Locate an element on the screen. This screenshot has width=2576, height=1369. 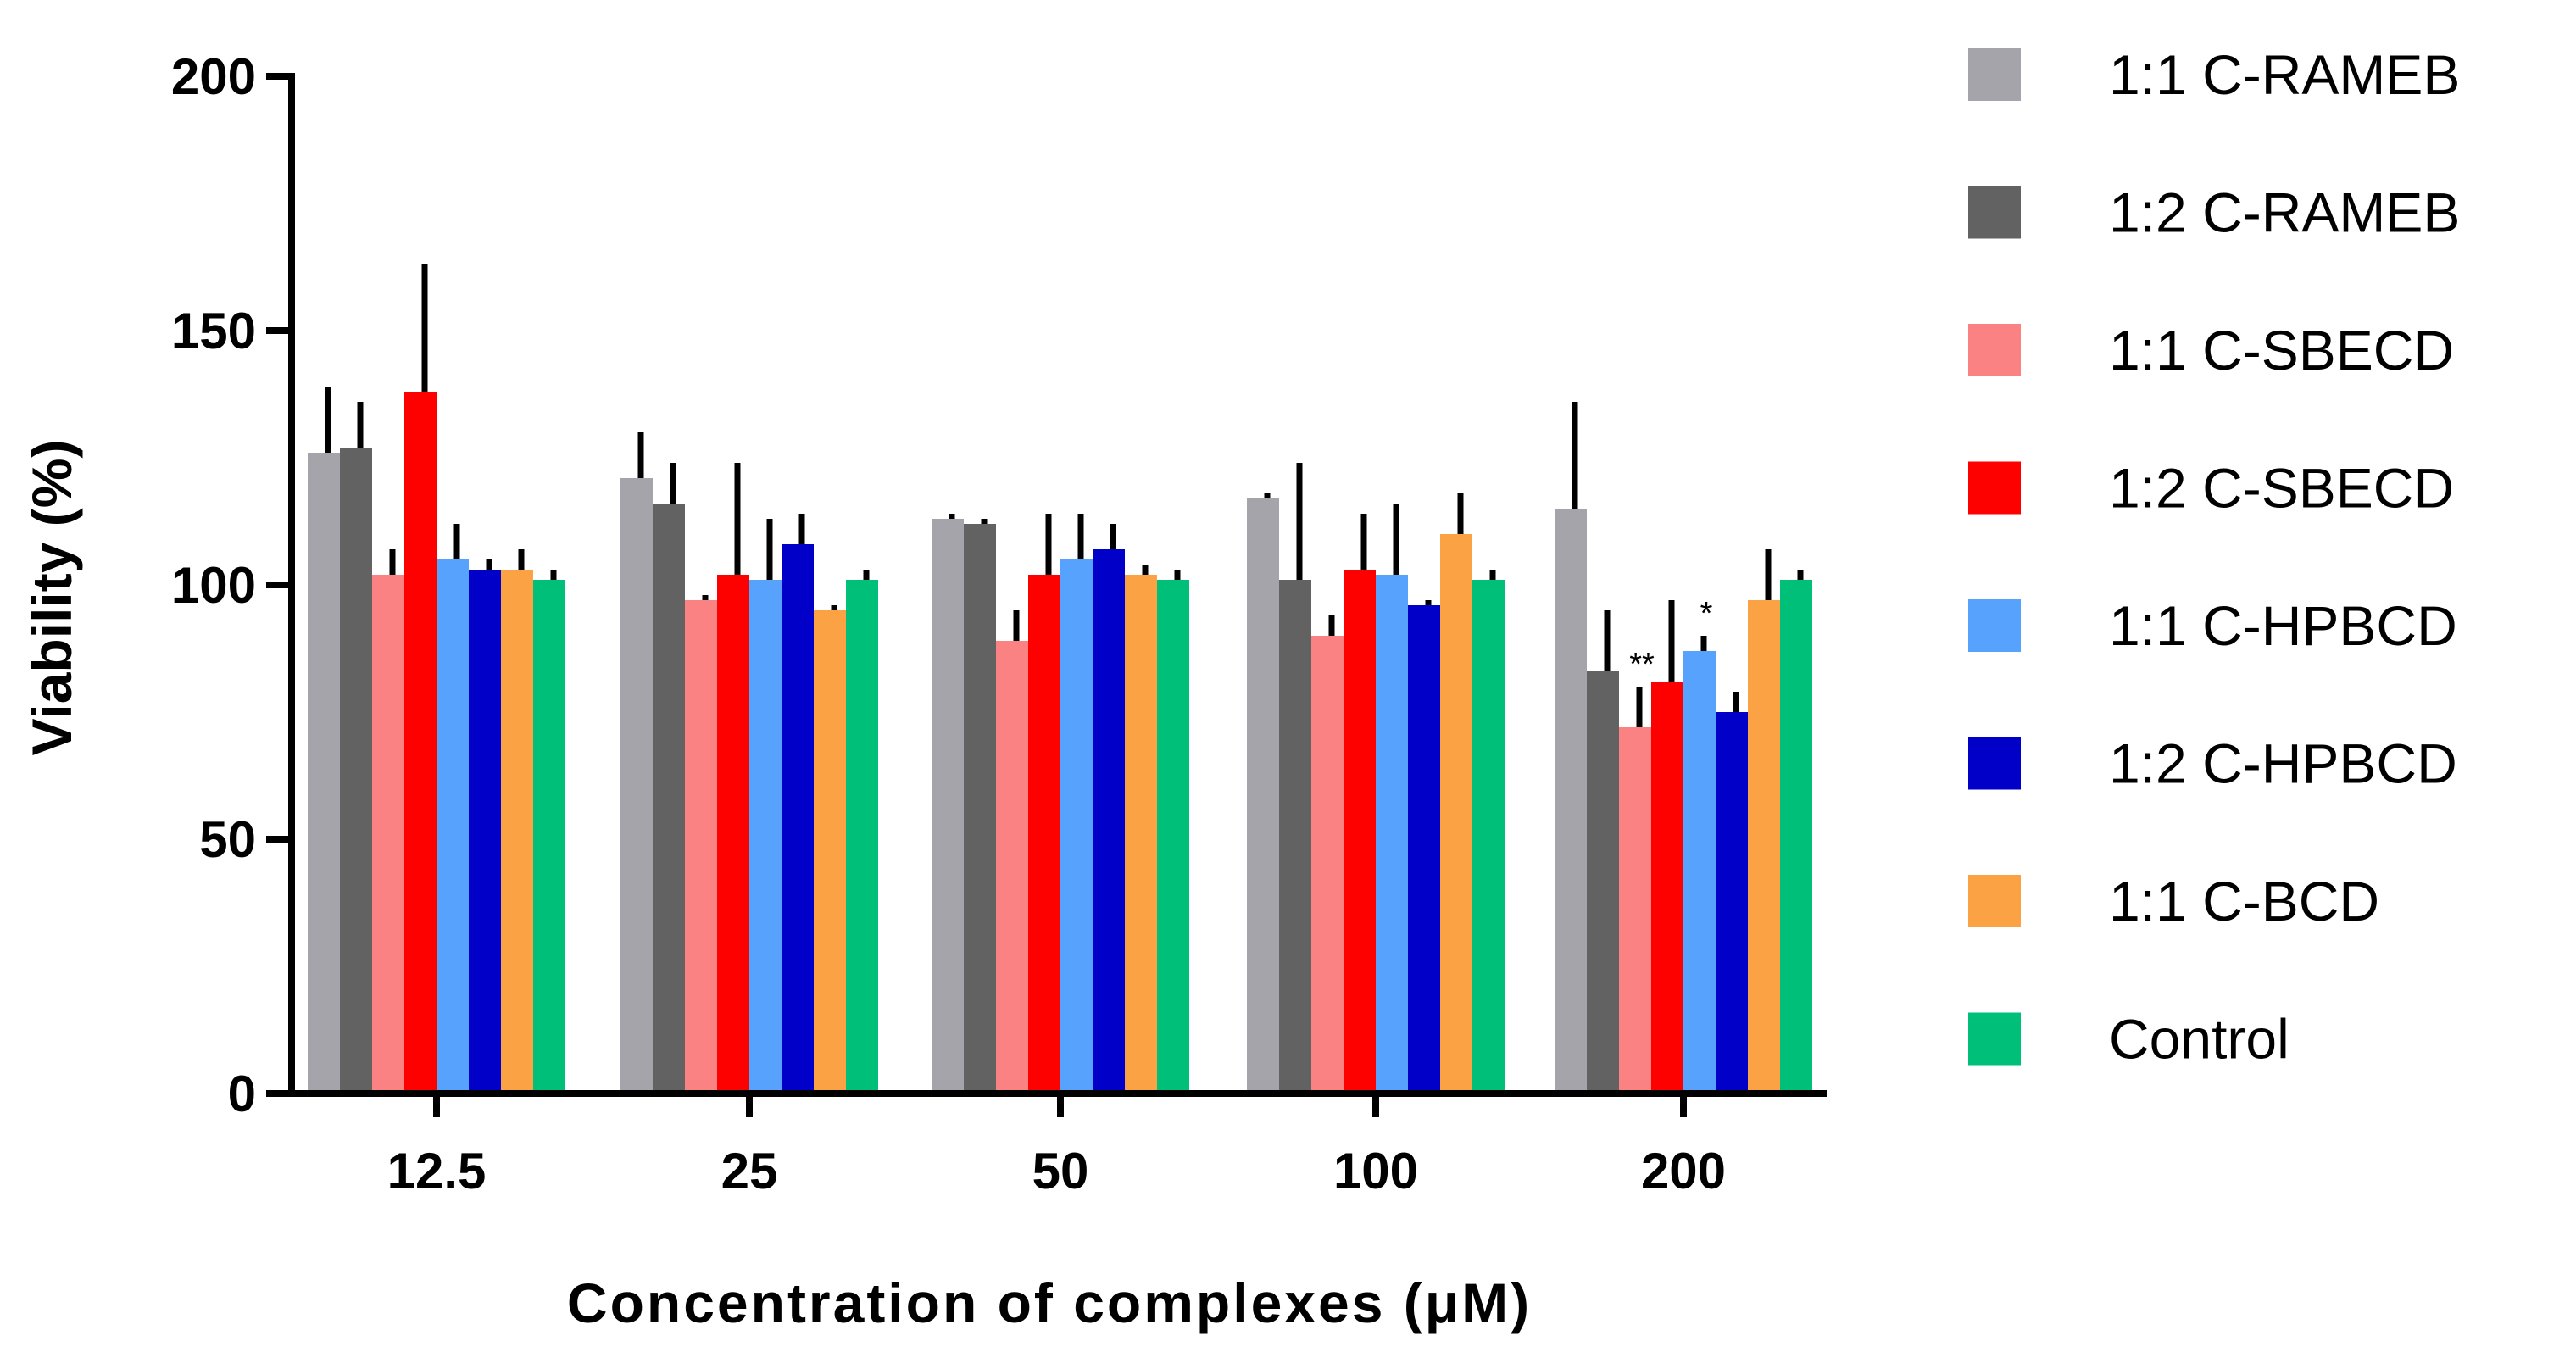
legend-label: Control is located at coordinates (2199, 1039).